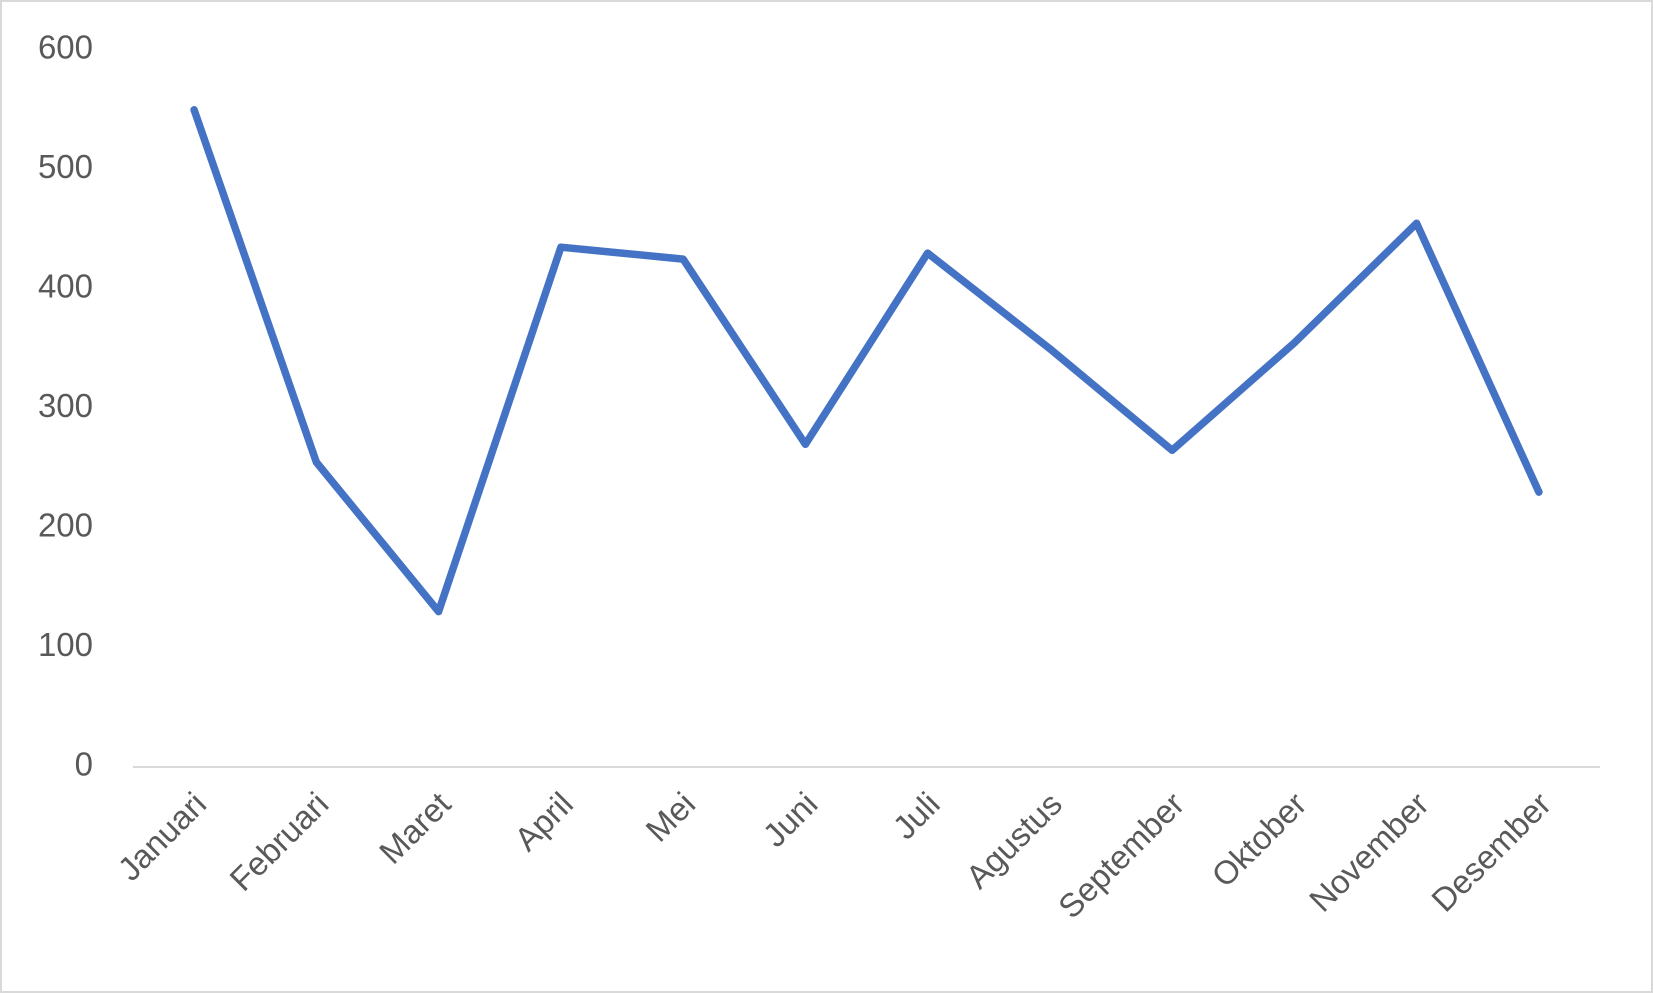 The height and width of the screenshot is (993, 1653). Describe the element at coordinates (65, 525) in the screenshot. I see `y-tick-label: 200` at that location.